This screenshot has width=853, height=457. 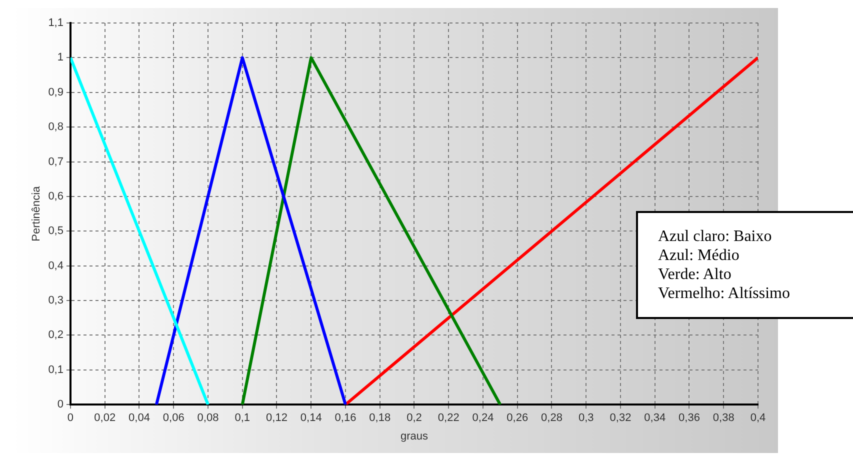 I want to click on x-tick-label: 0,22, so click(x=449, y=418).